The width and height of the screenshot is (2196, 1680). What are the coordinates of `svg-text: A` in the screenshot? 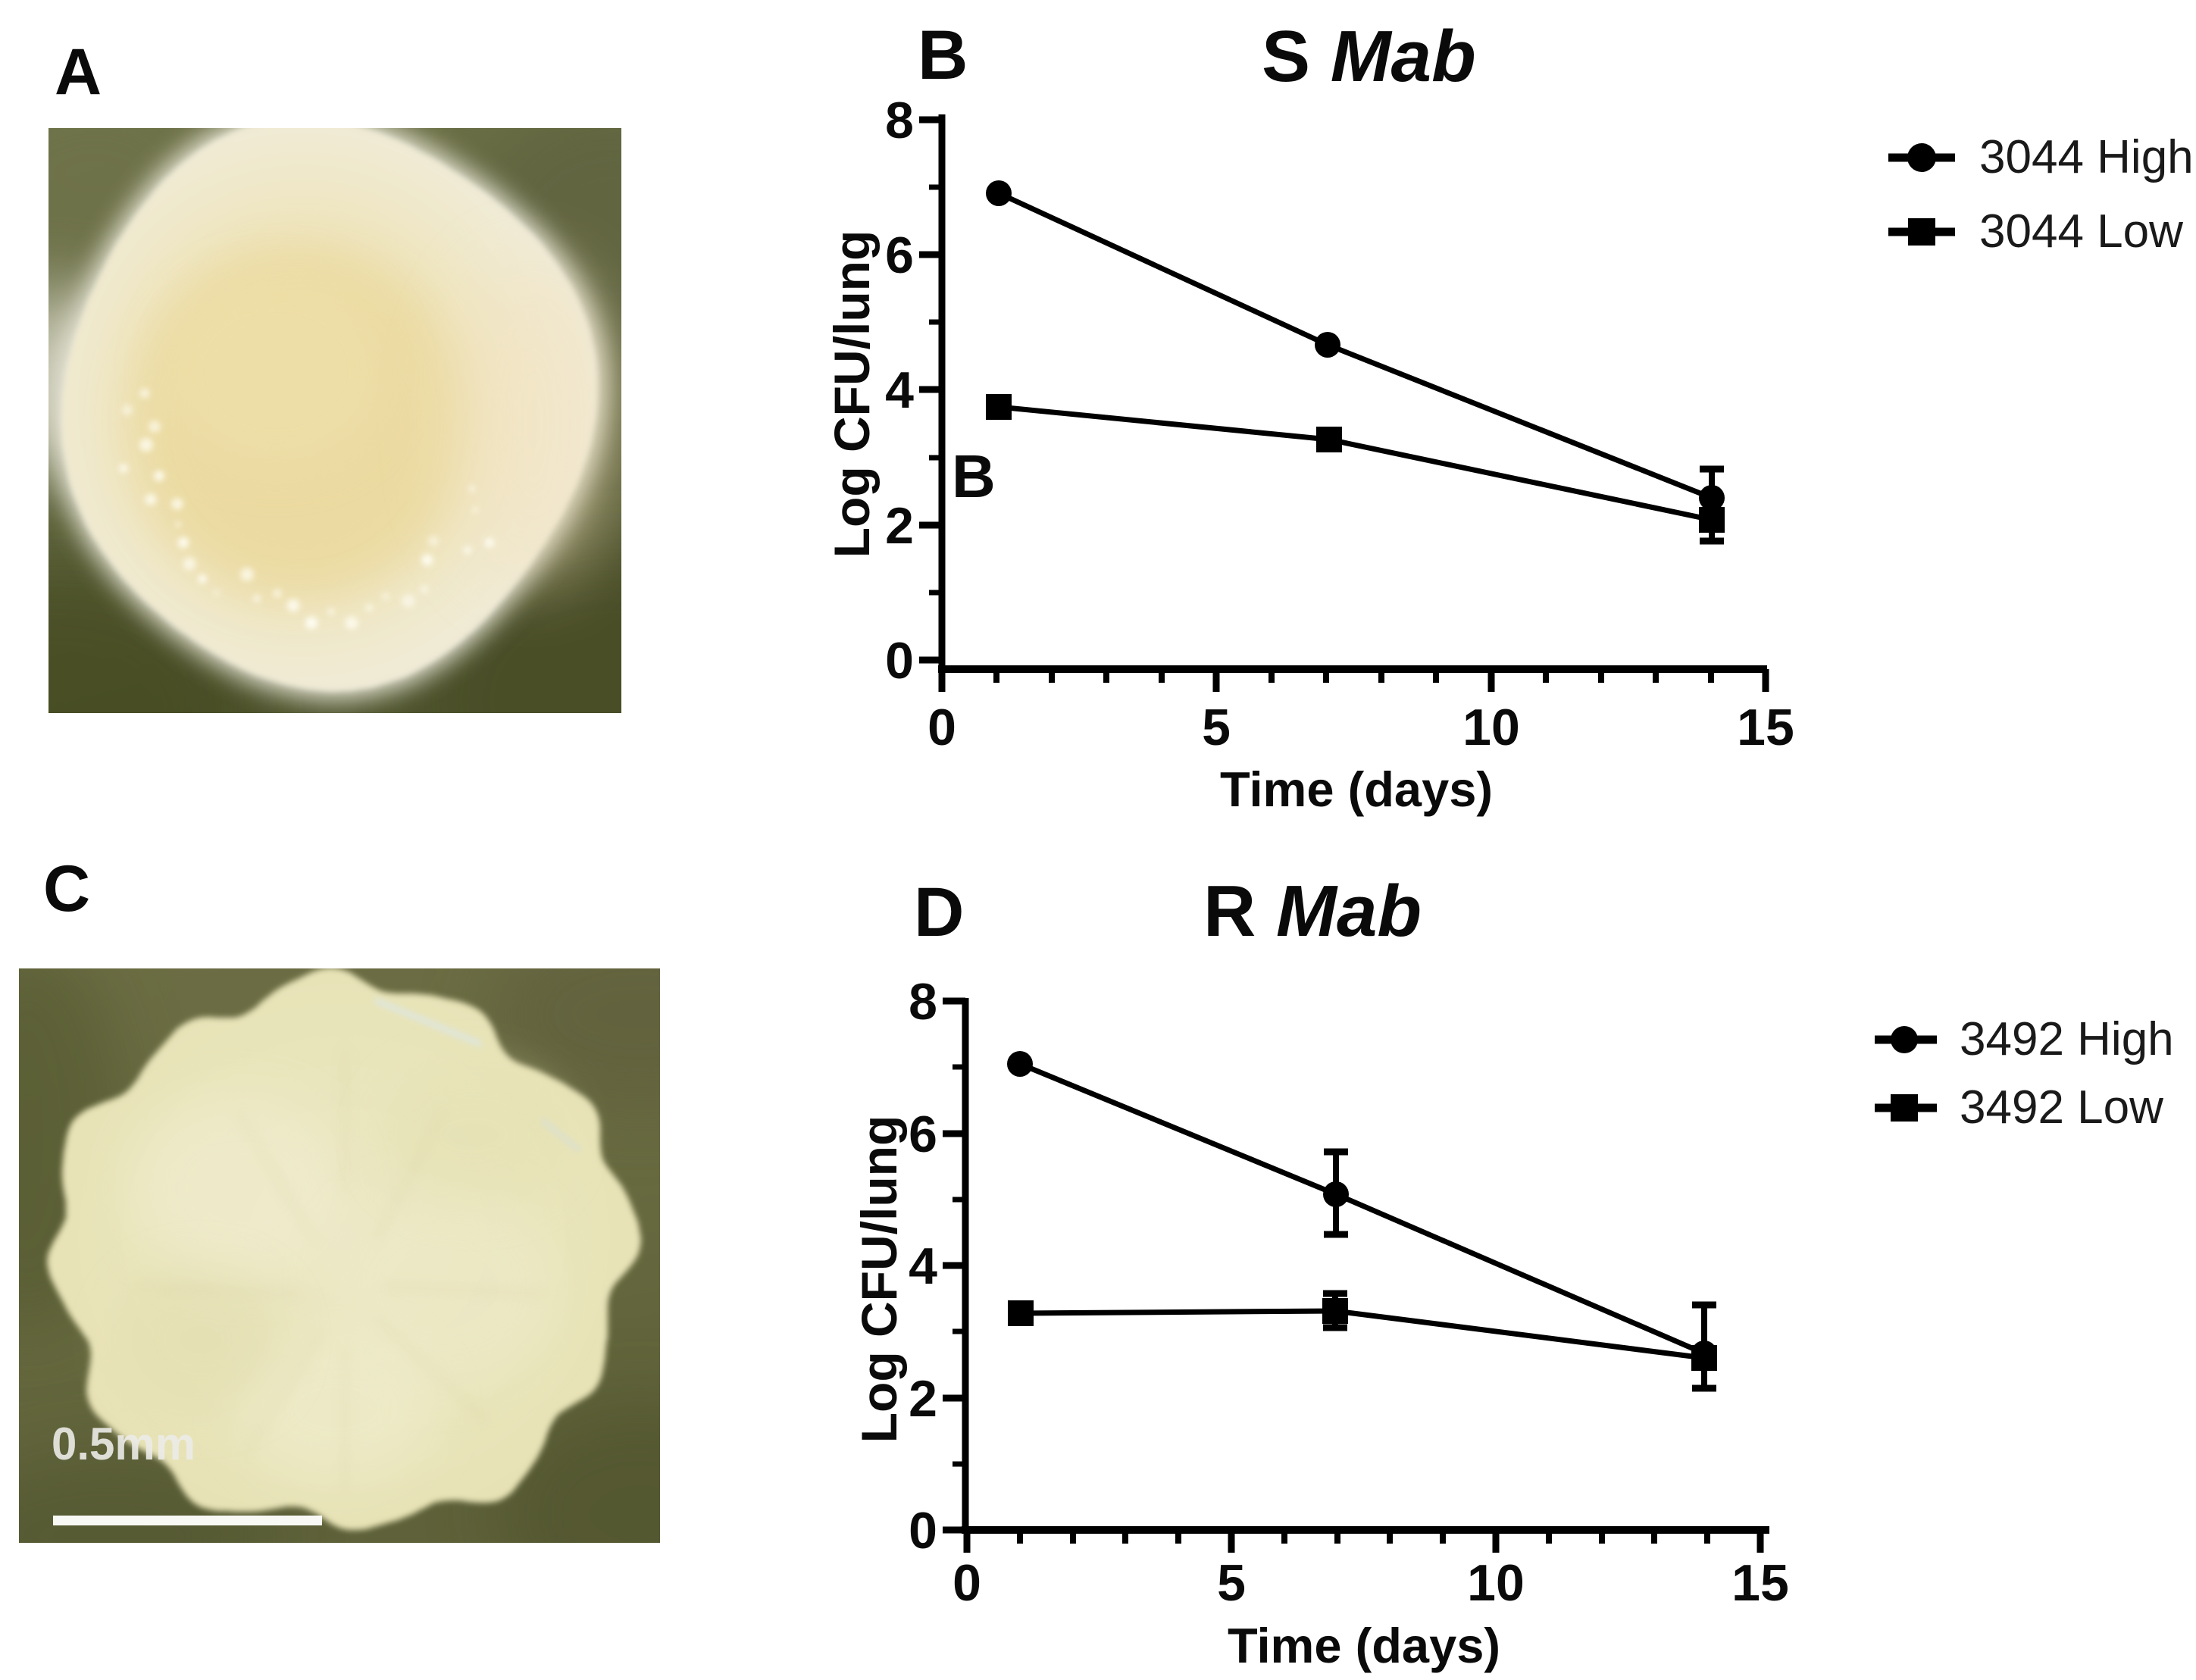 It's located at (78, 72).